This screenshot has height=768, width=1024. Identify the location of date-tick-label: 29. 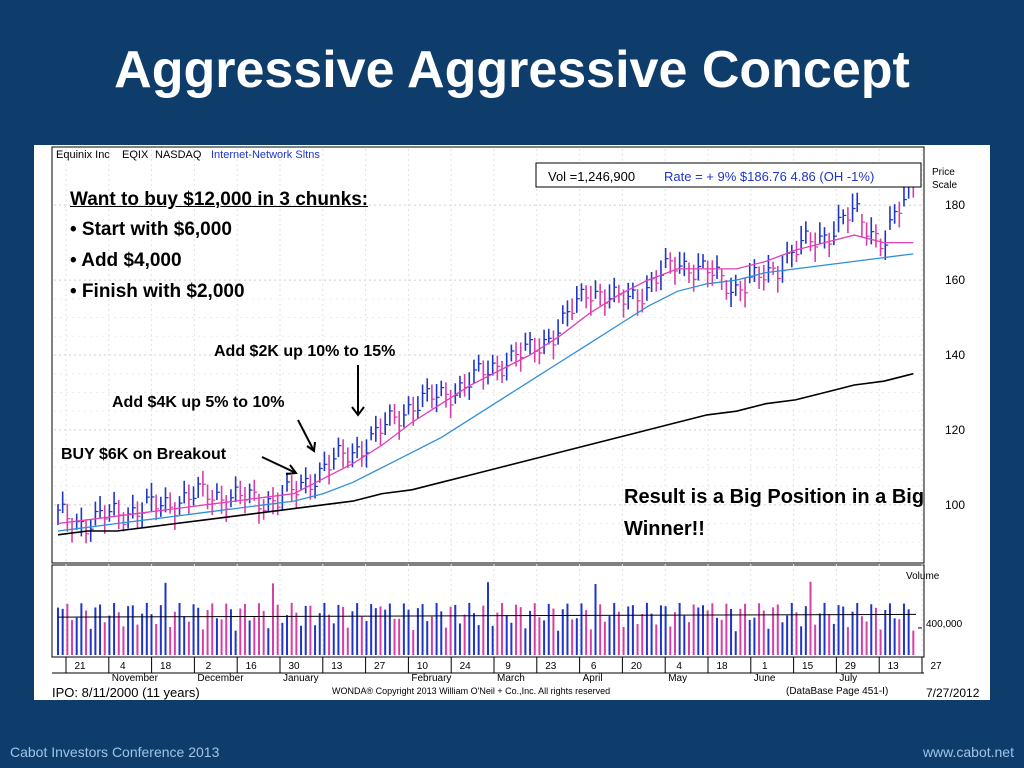
(851, 666).